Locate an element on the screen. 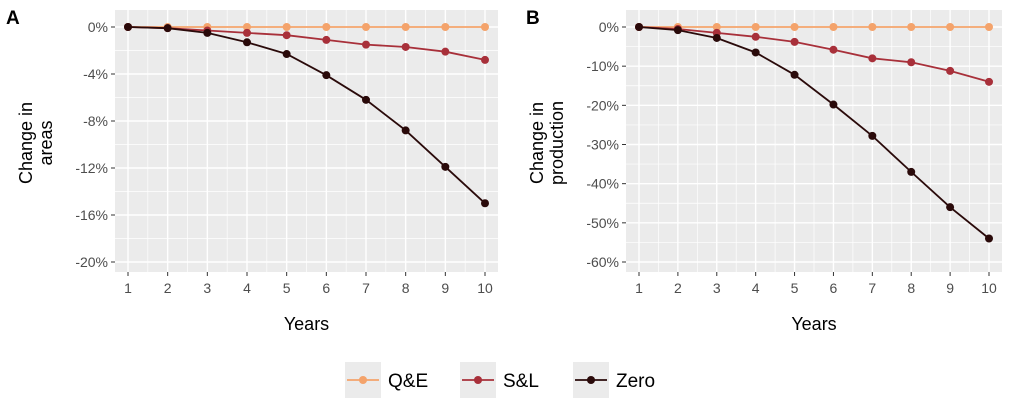 The width and height of the screenshot is (1013, 405). y-tick-label: -10% is located at coordinates (602, 66).